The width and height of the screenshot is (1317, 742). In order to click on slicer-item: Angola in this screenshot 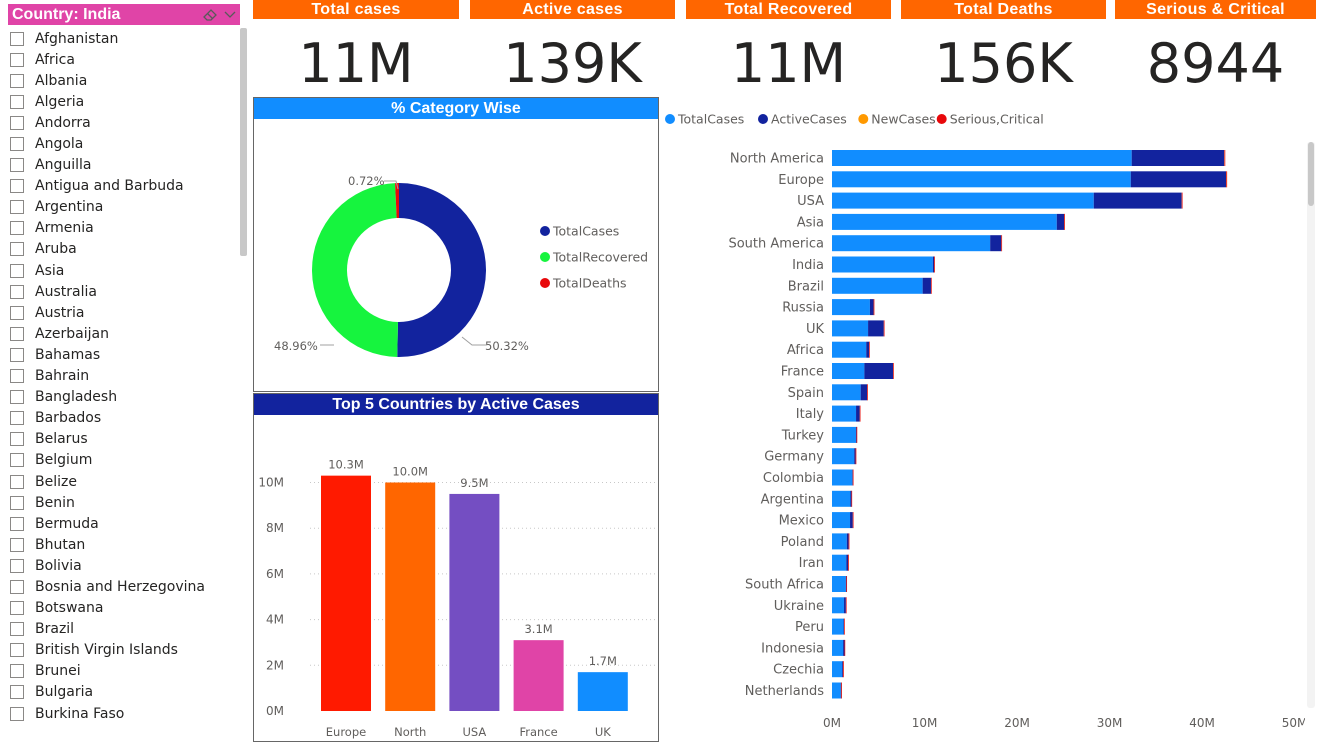, I will do `click(124, 143)`.